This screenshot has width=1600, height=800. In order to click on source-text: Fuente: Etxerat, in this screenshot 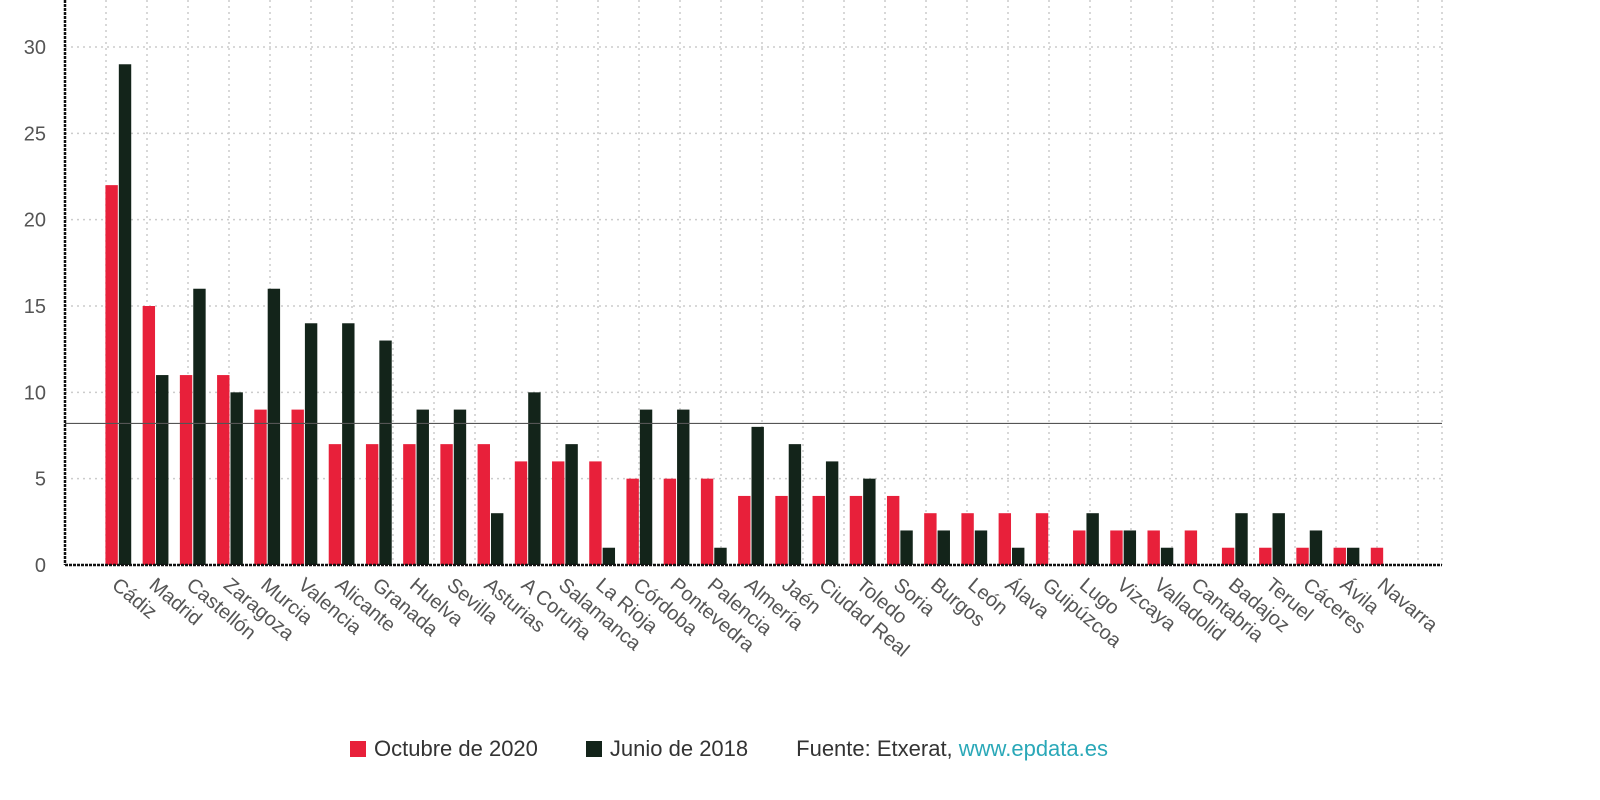, I will do `click(877, 748)`.